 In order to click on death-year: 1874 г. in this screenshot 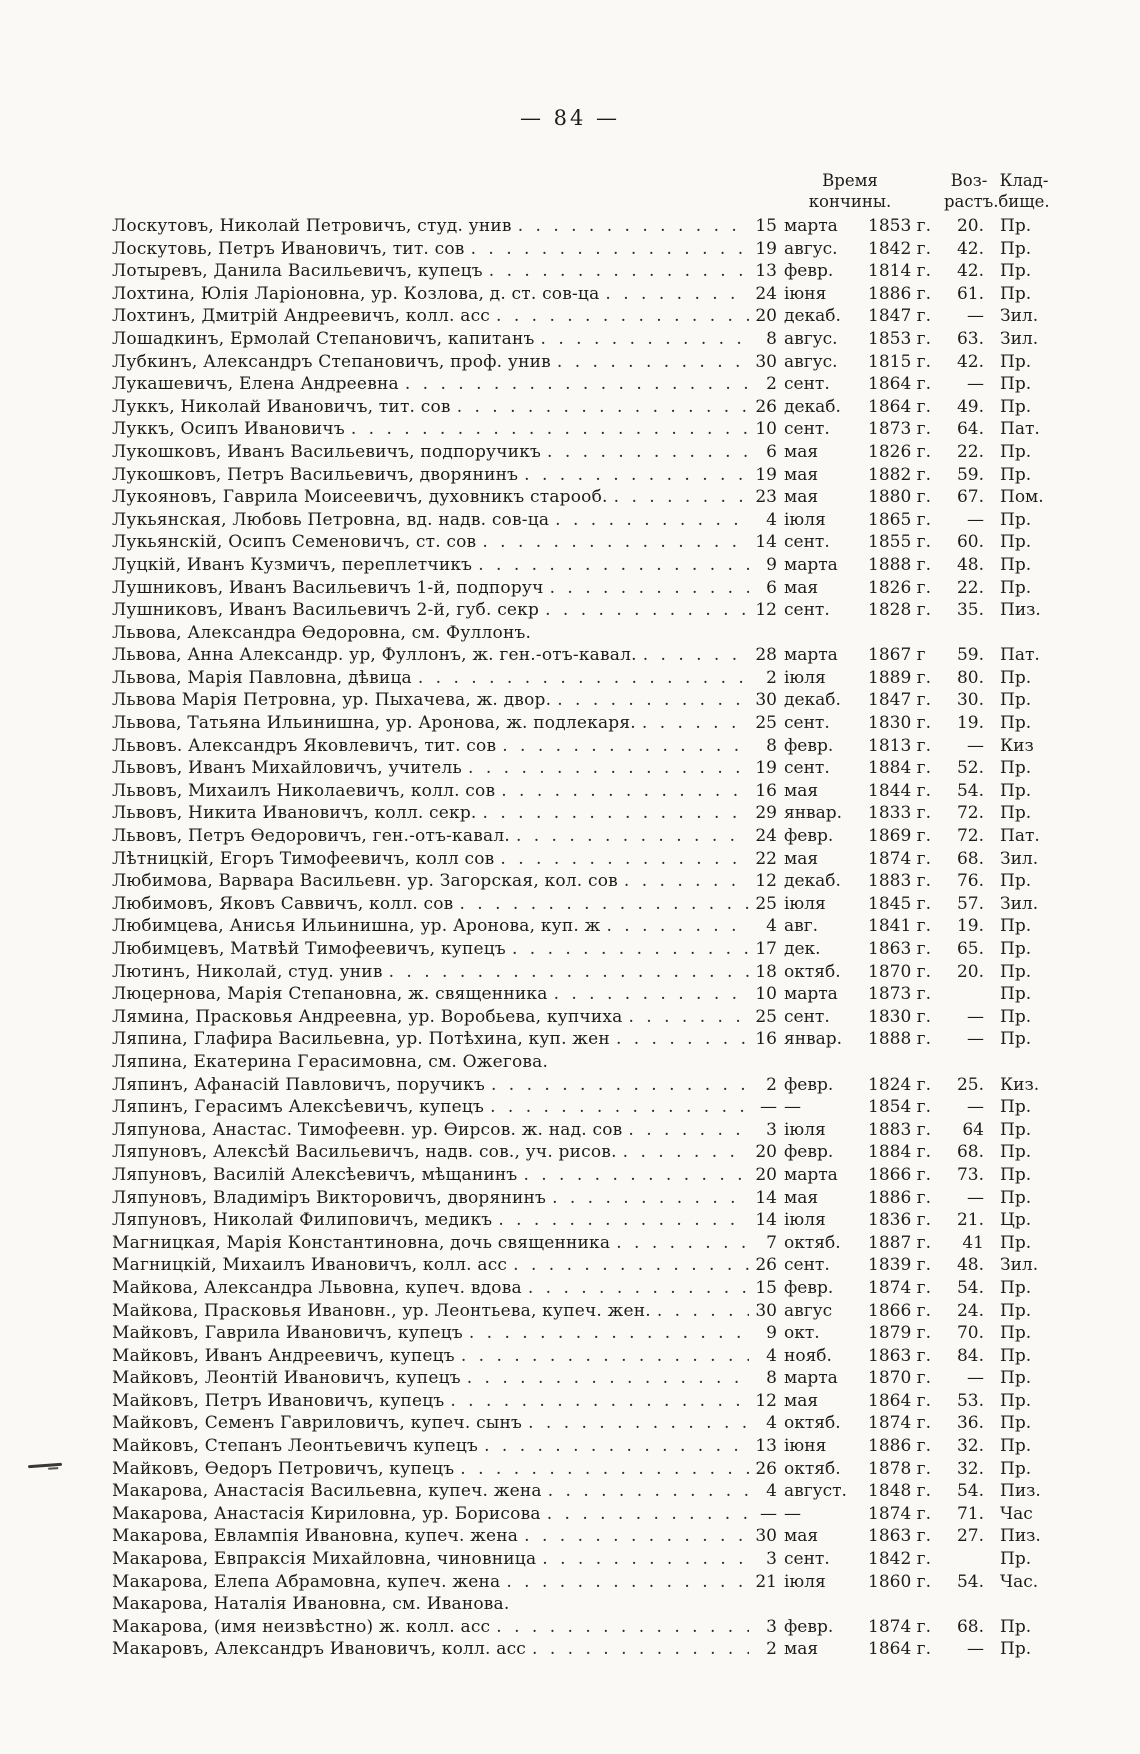, I will do `click(899, 1626)`.